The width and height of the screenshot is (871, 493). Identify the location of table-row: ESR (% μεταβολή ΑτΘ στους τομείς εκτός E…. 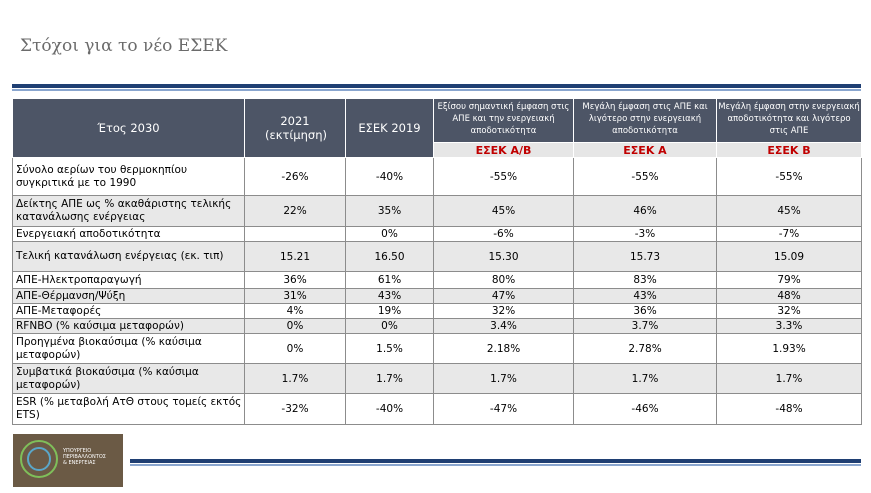
(437, 409).